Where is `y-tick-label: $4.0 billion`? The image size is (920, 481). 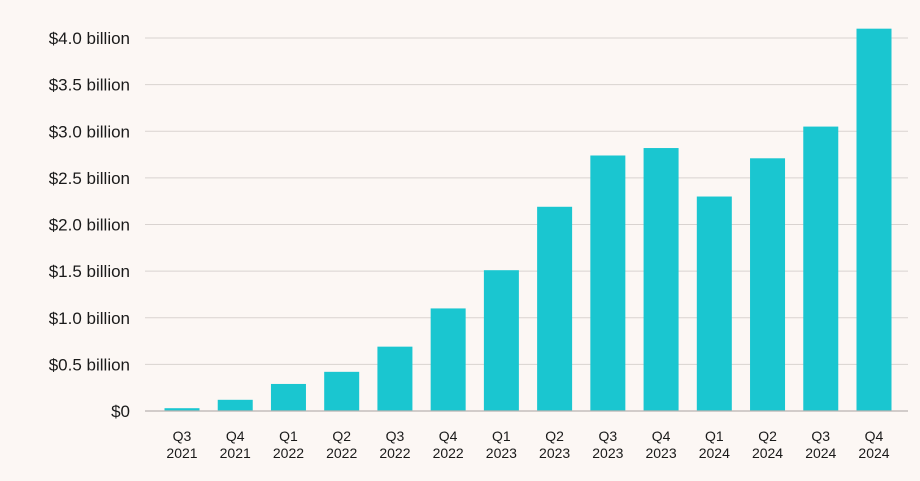 y-tick-label: $4.0 billion is located at coordinates (89, 38).